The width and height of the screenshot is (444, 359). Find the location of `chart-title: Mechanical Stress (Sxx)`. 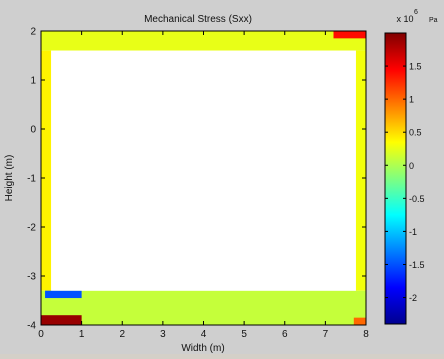

chart-title: Mechanical Stress (Sxx) is located at coordinates (198, 19).